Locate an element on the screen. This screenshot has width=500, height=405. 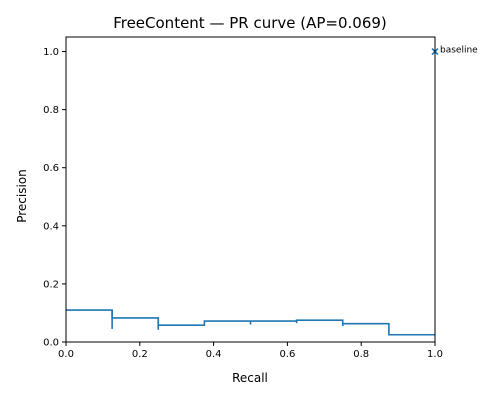
x-tick-label: 0.2 is located at coordinates (140, 354).